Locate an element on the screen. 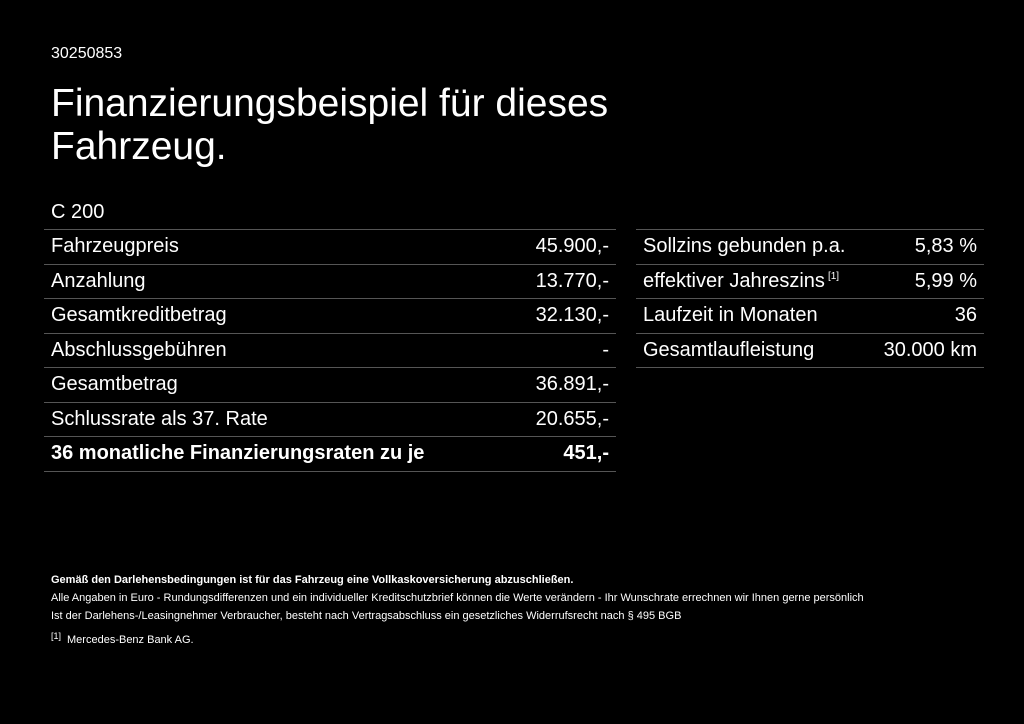  table-row: Gesamtbetrag 36.891,- is located at coordinates (330, 385).